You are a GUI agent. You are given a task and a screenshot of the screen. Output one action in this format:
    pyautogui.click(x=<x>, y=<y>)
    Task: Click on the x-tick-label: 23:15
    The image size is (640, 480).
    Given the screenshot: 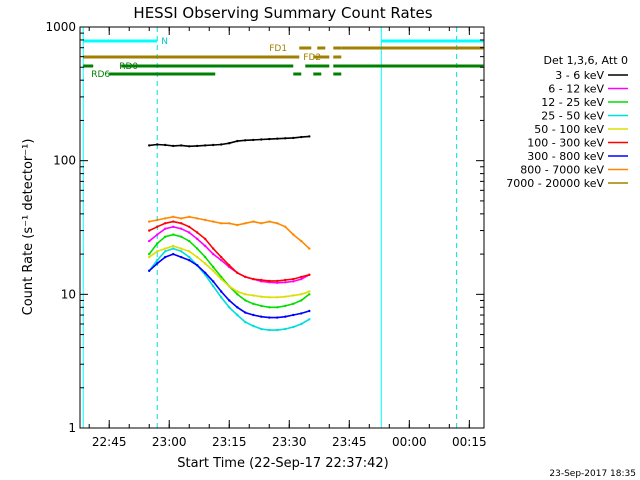 What is the action you would take?
    pyautogui.click(x=229, y=442)
    